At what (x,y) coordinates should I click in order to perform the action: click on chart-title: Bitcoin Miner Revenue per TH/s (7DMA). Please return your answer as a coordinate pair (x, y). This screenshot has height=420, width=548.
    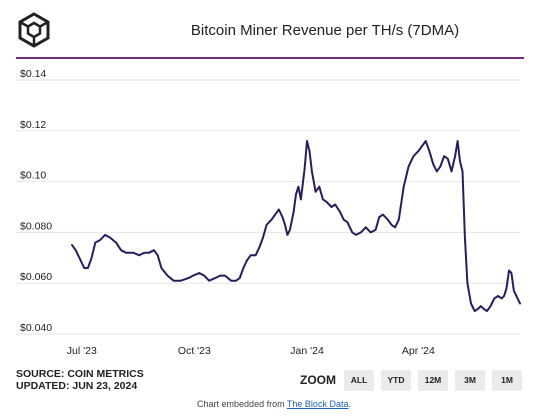
    Looking at the image, I should click on (325, 30).